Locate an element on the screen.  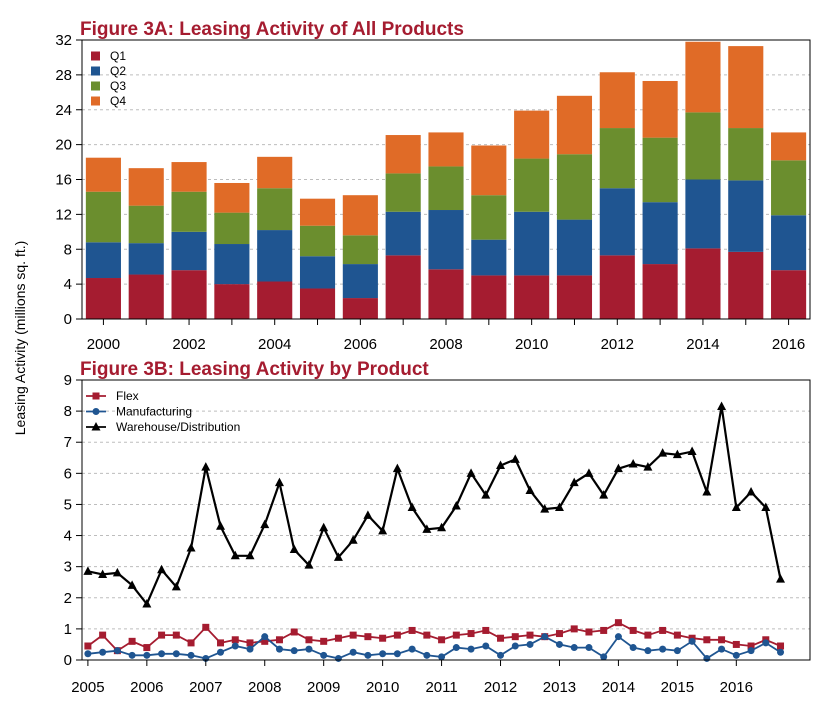
chart-3a-x-tick-label: 2000 is located at coordinates (103, 344).